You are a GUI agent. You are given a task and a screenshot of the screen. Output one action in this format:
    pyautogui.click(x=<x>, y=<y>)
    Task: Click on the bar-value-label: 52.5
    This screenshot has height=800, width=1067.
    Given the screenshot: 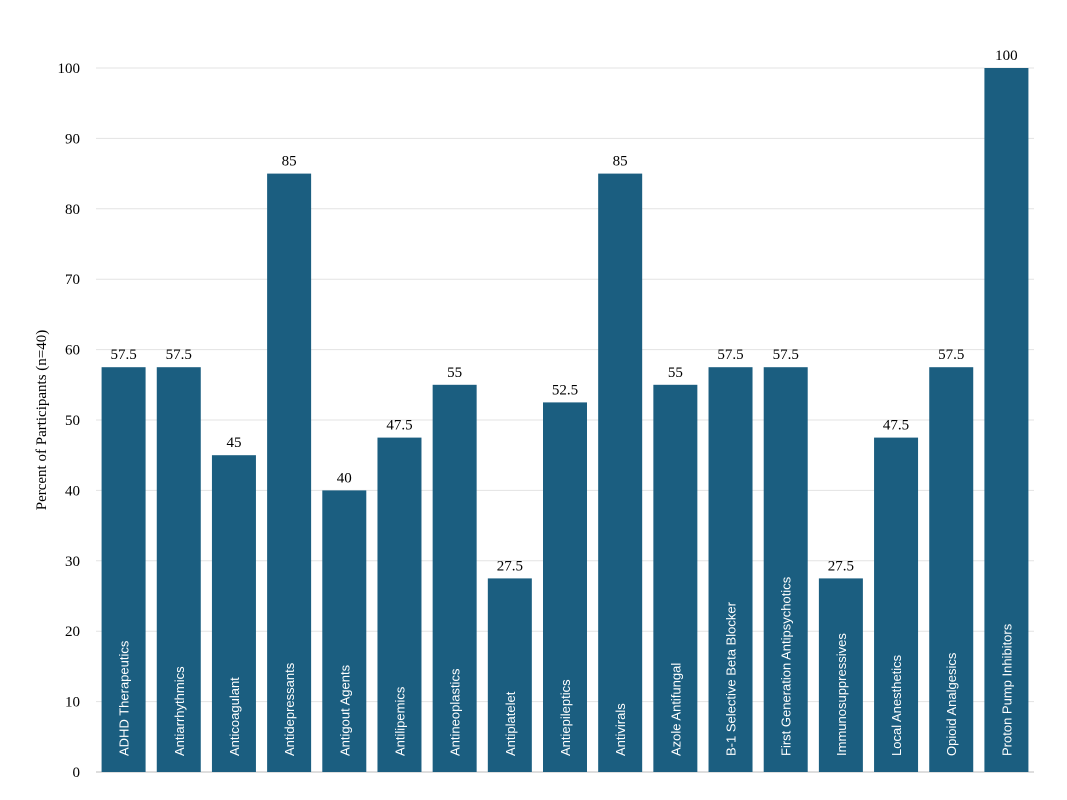 What is the action you would take?
    pyautogui.click(x=565, y=390)
    